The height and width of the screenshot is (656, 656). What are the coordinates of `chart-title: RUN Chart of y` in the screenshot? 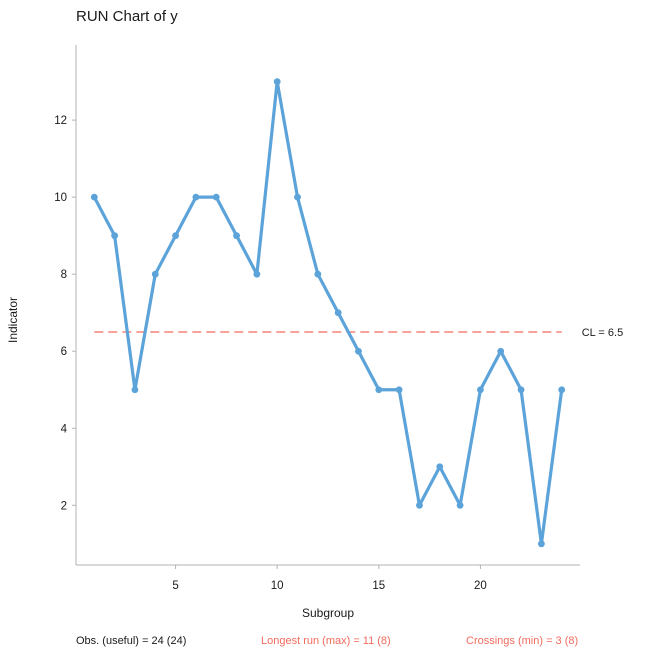 It's located at (127, 16).